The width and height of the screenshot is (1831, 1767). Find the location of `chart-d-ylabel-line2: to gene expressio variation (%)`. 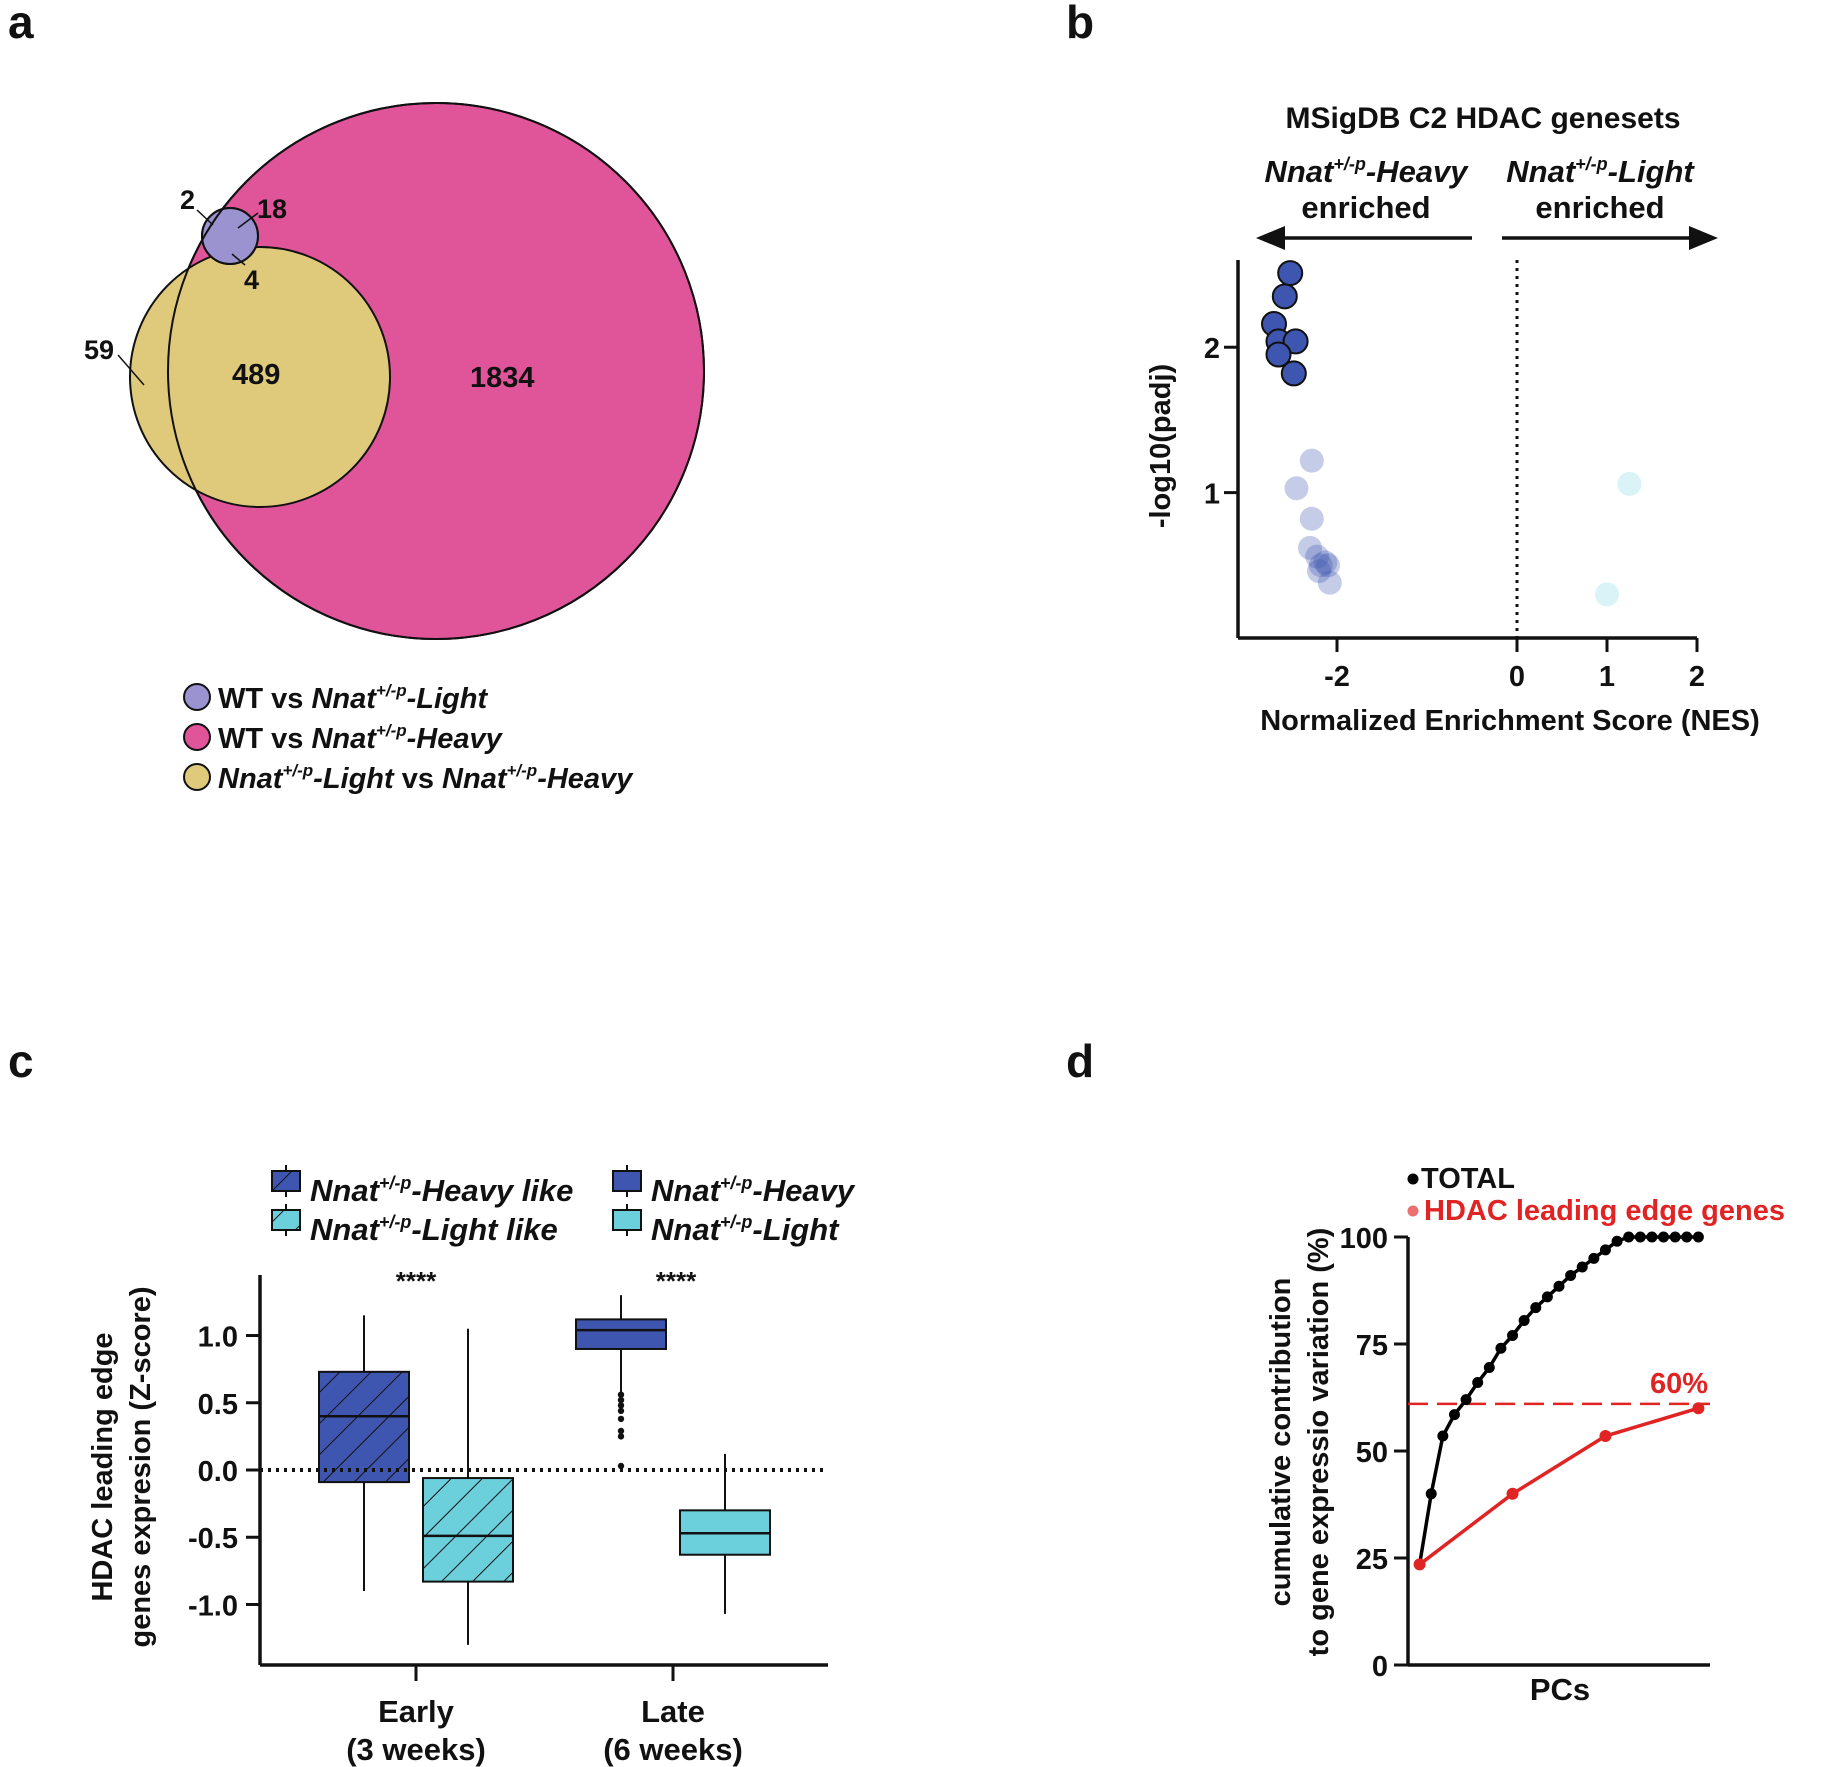

chart-d-ylabel-line2: to gene expressio variation (%) is located at coordinates (1319, 1442).